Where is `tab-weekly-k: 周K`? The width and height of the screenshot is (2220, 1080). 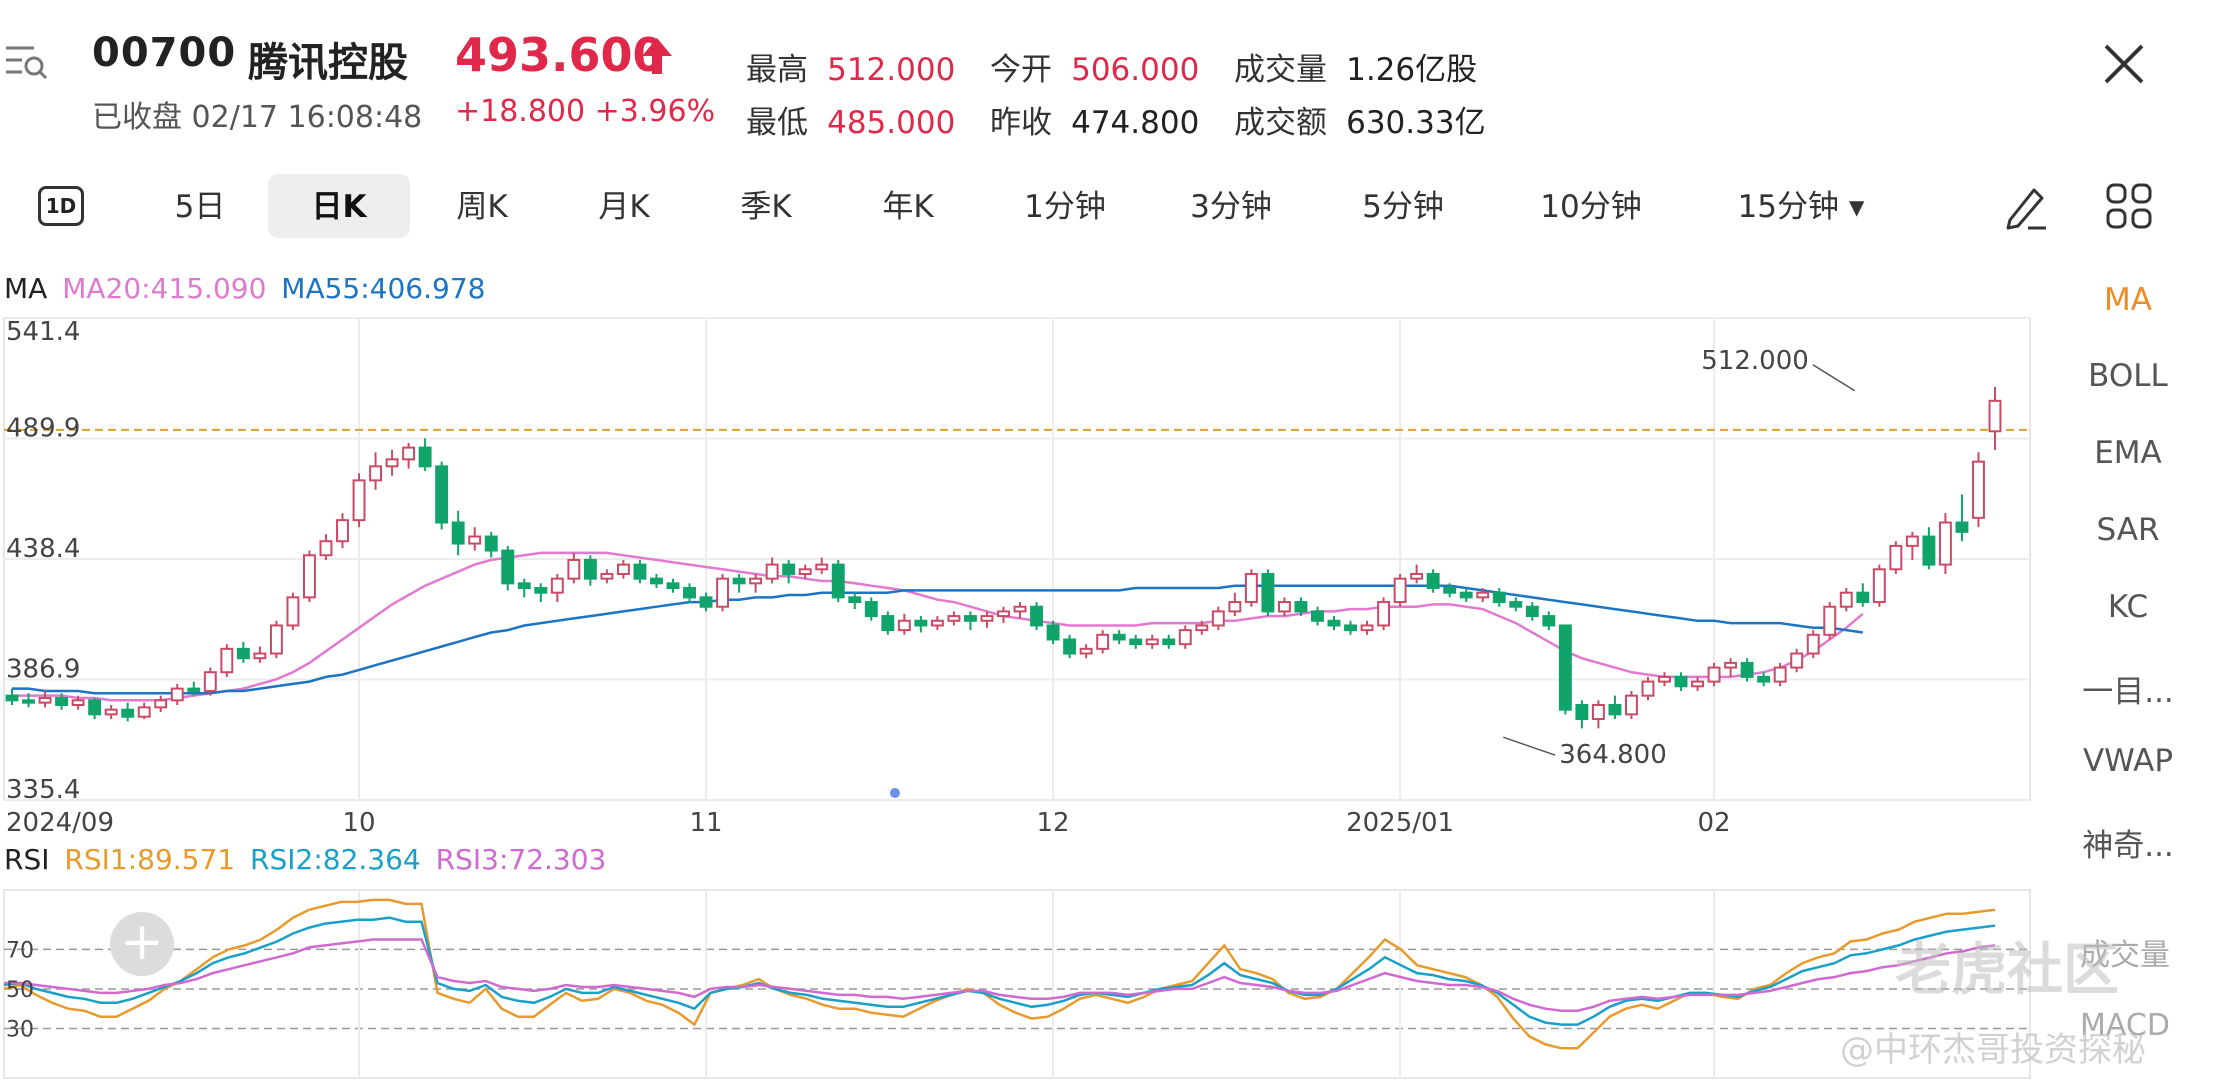 tab-weekly-k: 周K is located at coordinates (482, 207).